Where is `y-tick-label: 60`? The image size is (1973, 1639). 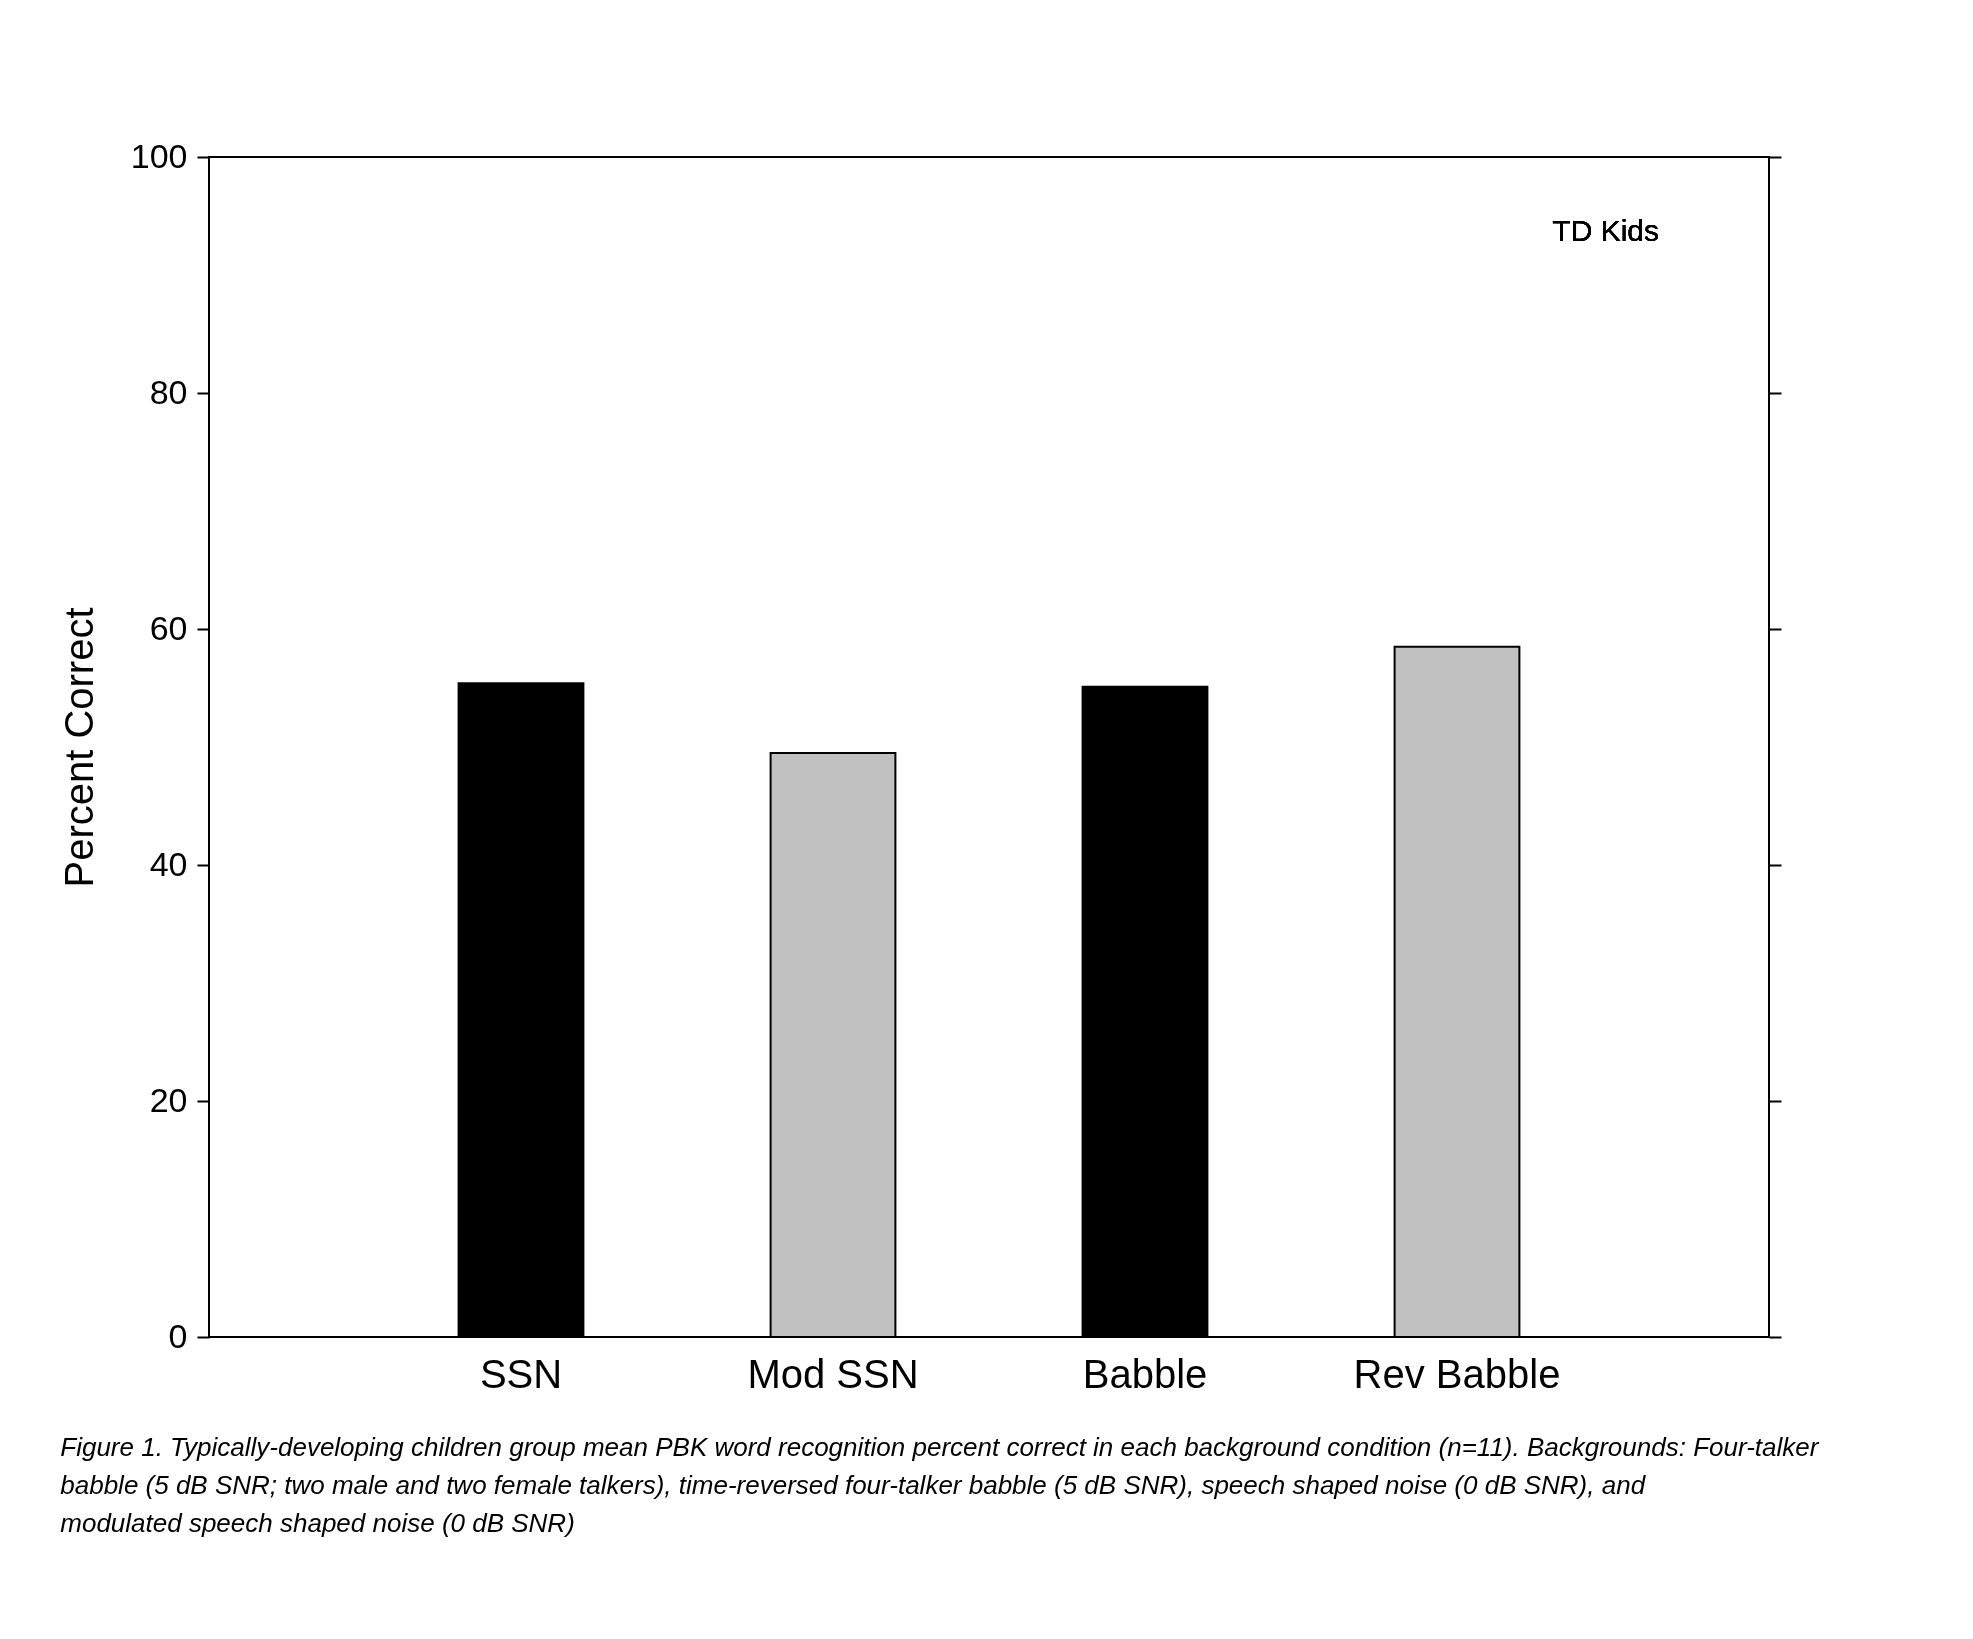
y-tick-label: 60 is located at coordinates (168, 627).